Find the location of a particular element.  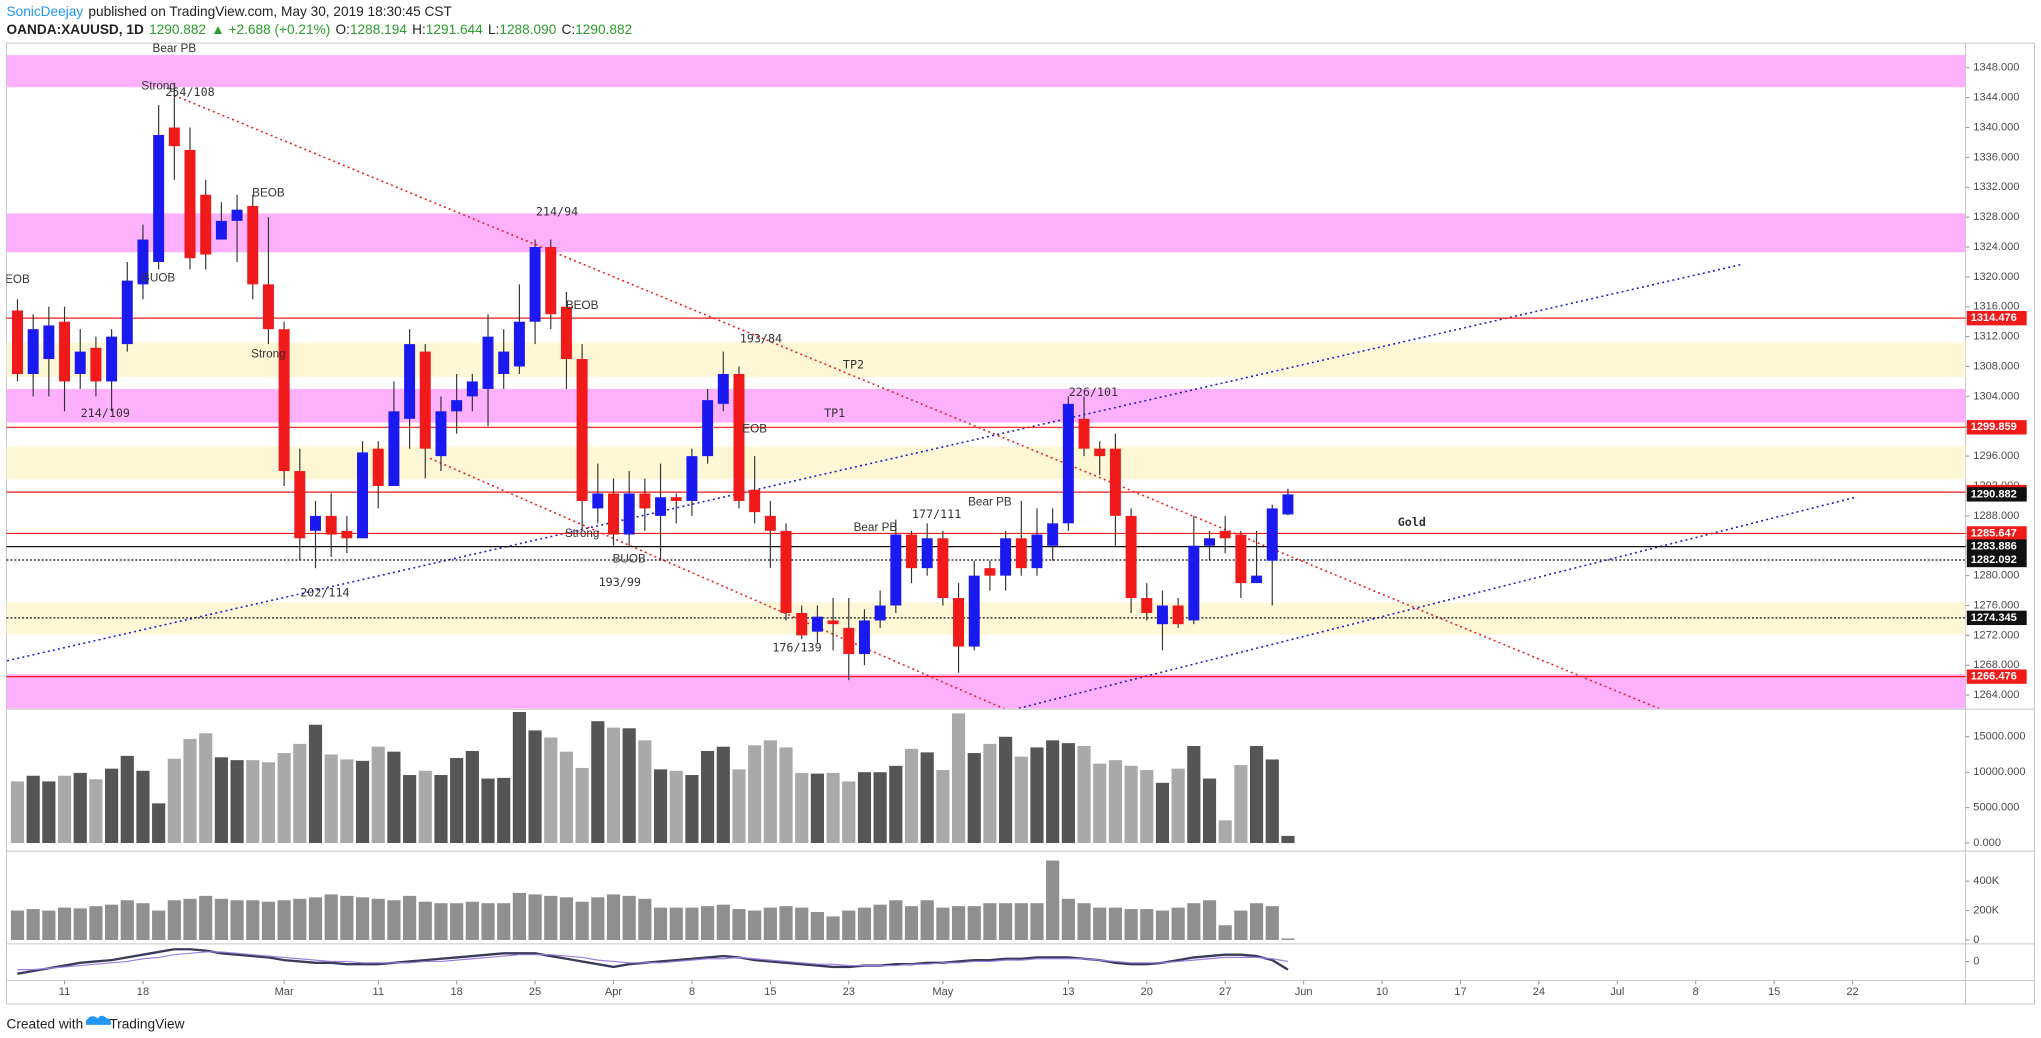

annotation: 193/84 is located at coordinates (761, 338).